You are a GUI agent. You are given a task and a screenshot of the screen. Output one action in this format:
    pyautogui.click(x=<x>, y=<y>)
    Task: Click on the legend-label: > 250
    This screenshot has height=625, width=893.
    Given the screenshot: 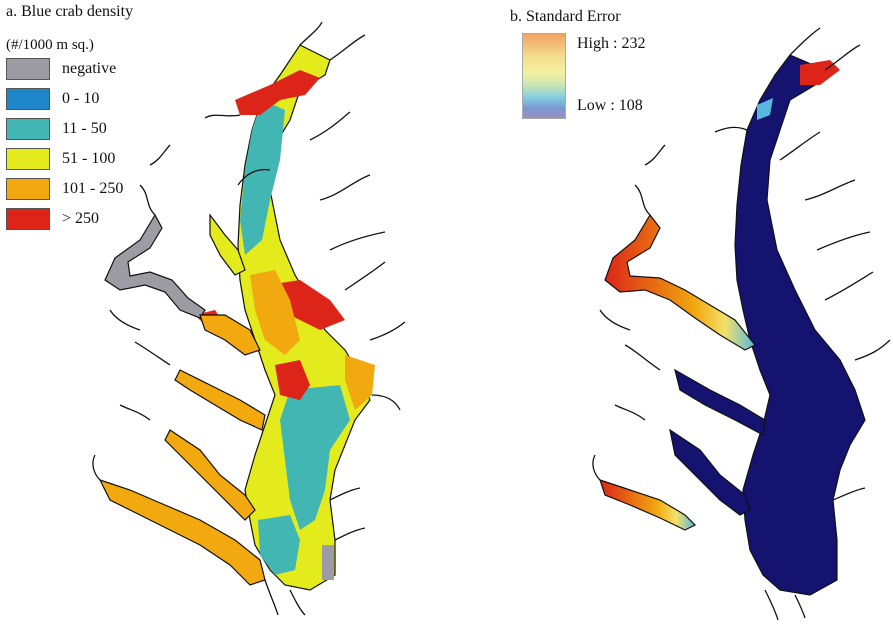 What is the action you would take?
    pyautogui.click(x=81, y=218)
    